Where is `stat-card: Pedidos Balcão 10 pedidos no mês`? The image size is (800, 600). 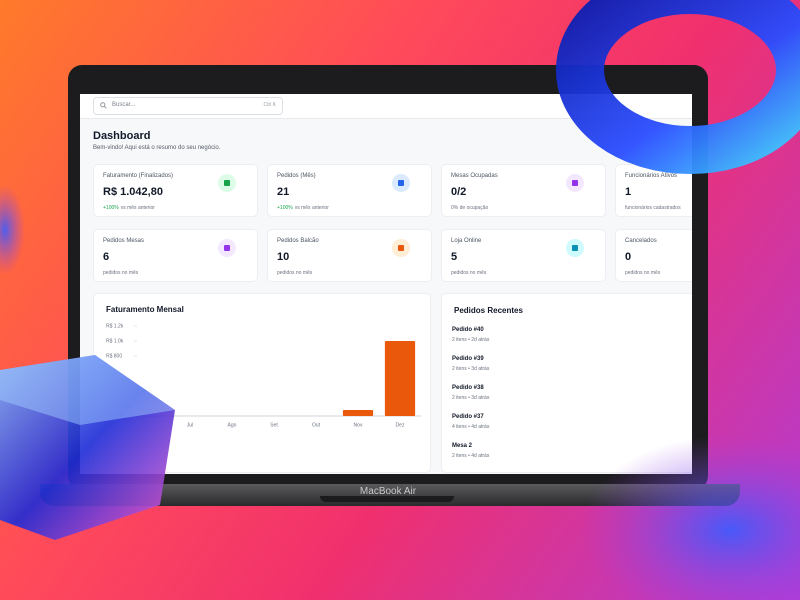
stat-card: Pedidos Balcão 10 pedidos no mês is located at coordinates (349, 255).